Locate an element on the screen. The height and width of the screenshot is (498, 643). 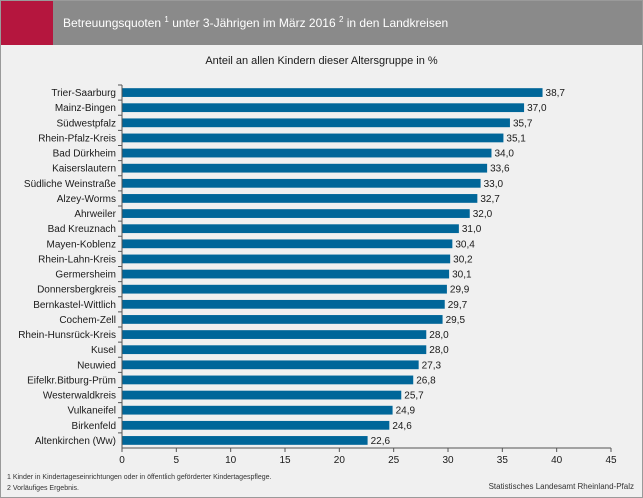
value-label: 31,0 is located at coordinates (472, 229).